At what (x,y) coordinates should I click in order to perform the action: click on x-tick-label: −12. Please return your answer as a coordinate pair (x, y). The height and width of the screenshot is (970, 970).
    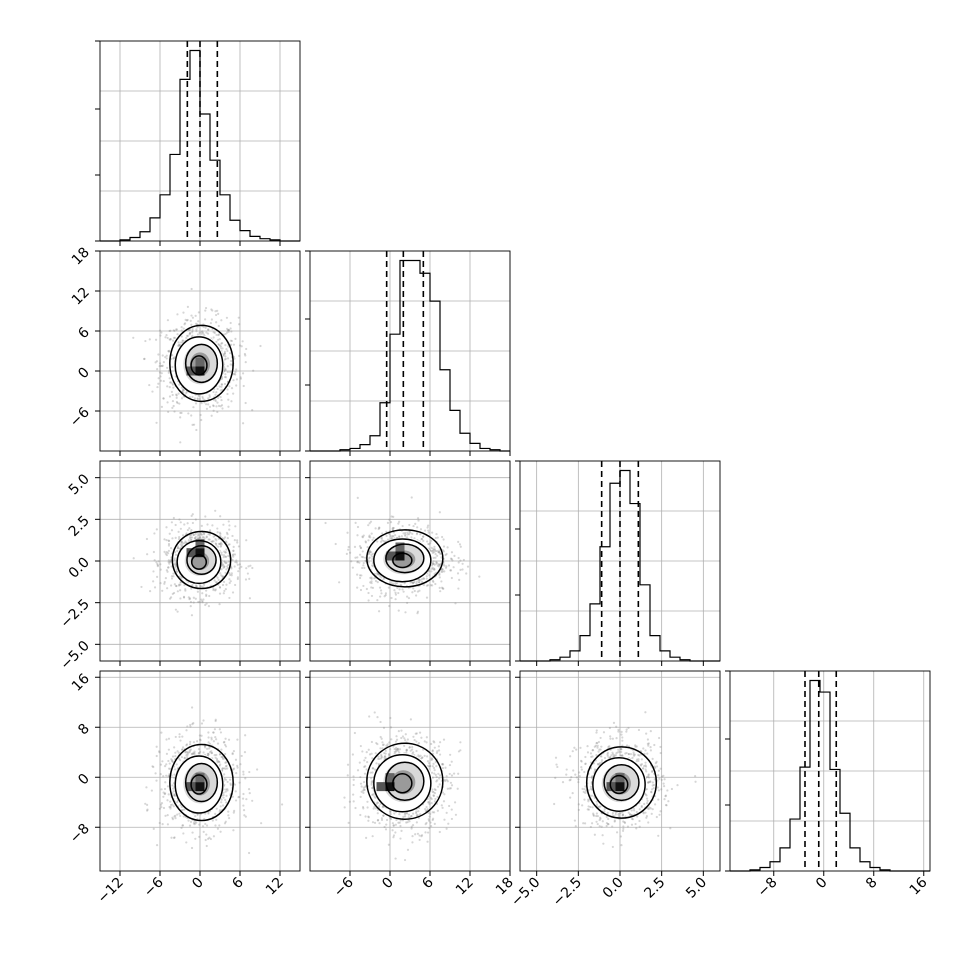
    Looking at the image, I should click on (111, 891).